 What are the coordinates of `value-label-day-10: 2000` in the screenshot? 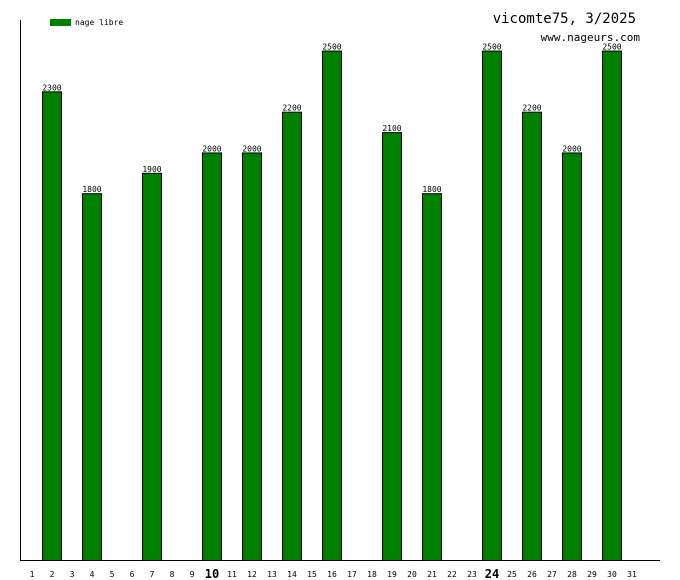 It's located at (211, 148).